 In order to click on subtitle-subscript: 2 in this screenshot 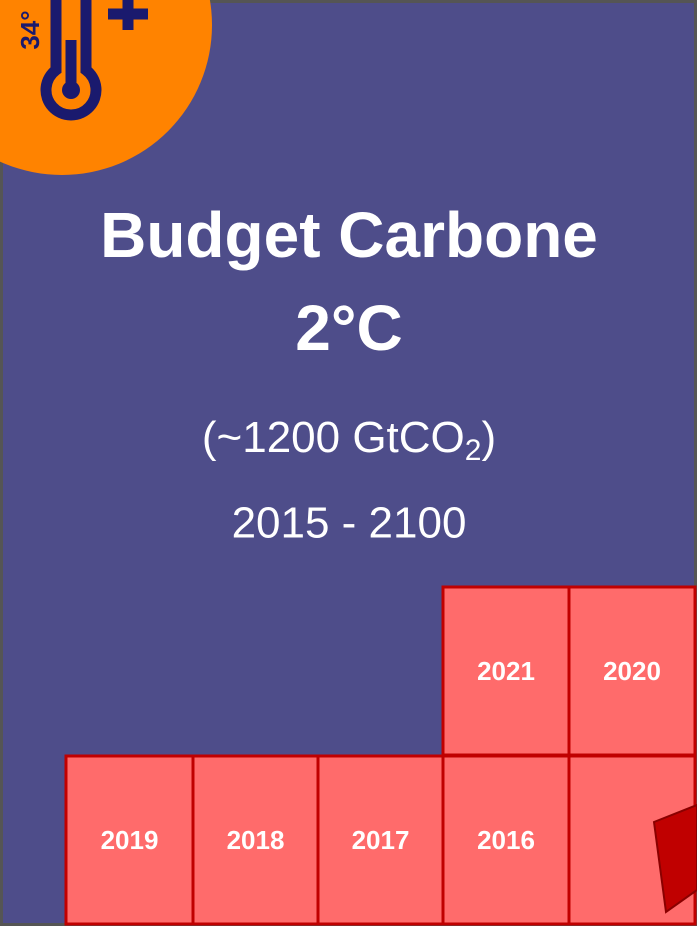, I will do `click(473, 450)`.